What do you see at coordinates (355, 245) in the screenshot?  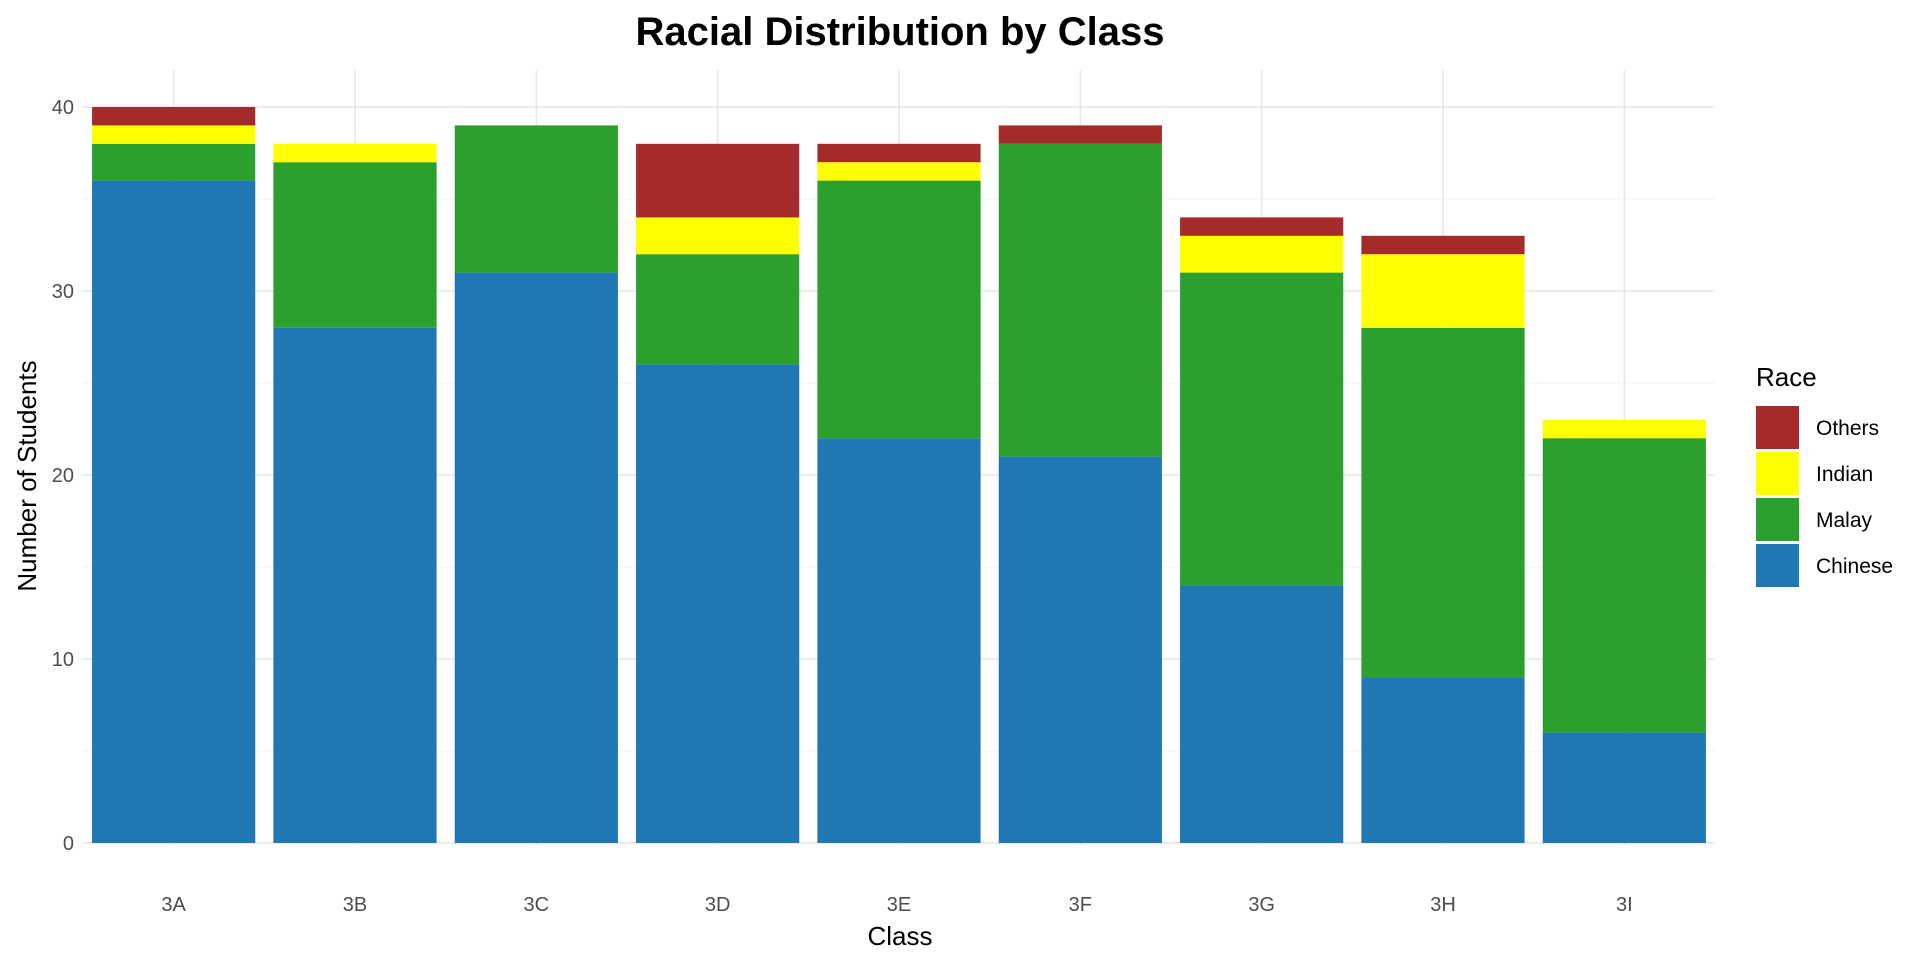 I see `bar-3b-malay` at bounding box center [355, 245].